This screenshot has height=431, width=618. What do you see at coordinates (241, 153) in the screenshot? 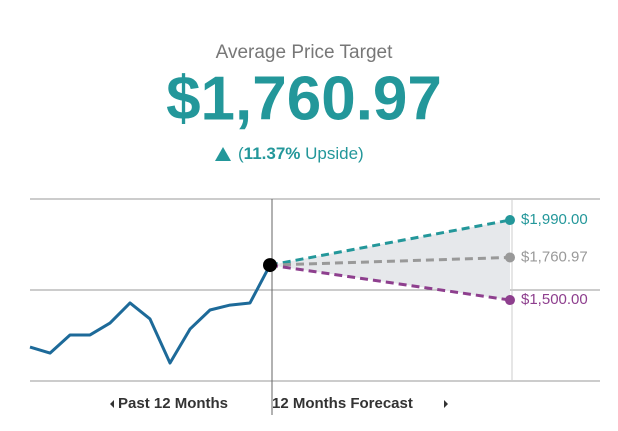
I see `subtitle-open: (` at bounding box center [241, 153].